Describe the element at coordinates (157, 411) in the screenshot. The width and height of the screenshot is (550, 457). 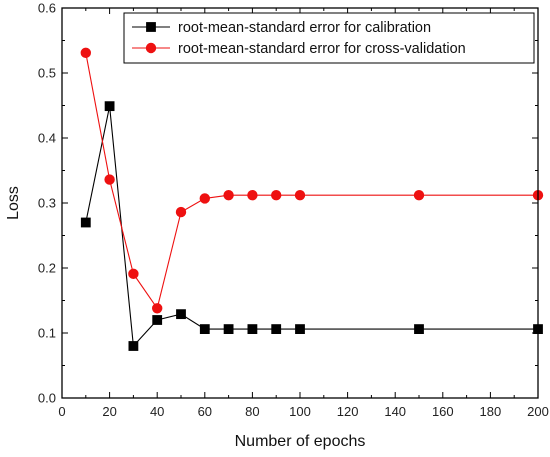
I see `x-tick-label: 40` at that location.